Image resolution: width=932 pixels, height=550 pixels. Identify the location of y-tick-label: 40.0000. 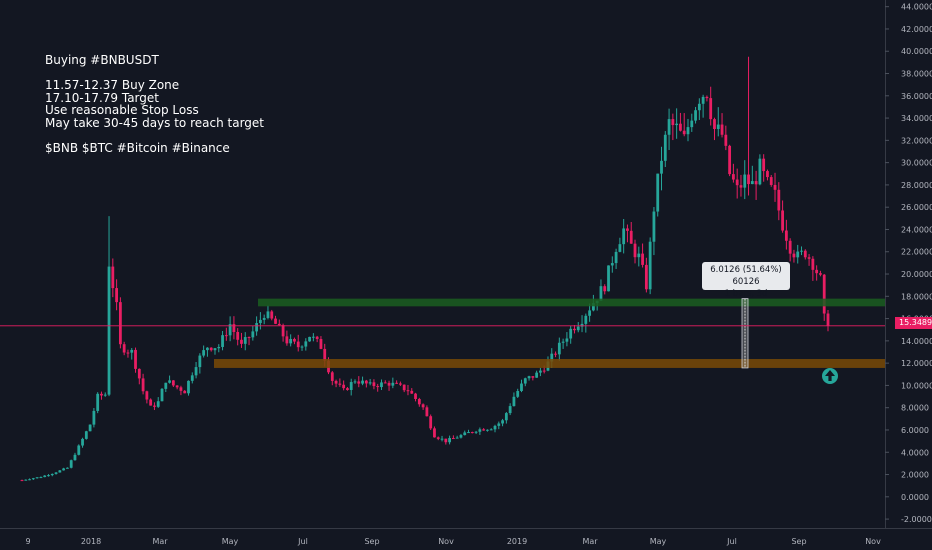
(916, 51).